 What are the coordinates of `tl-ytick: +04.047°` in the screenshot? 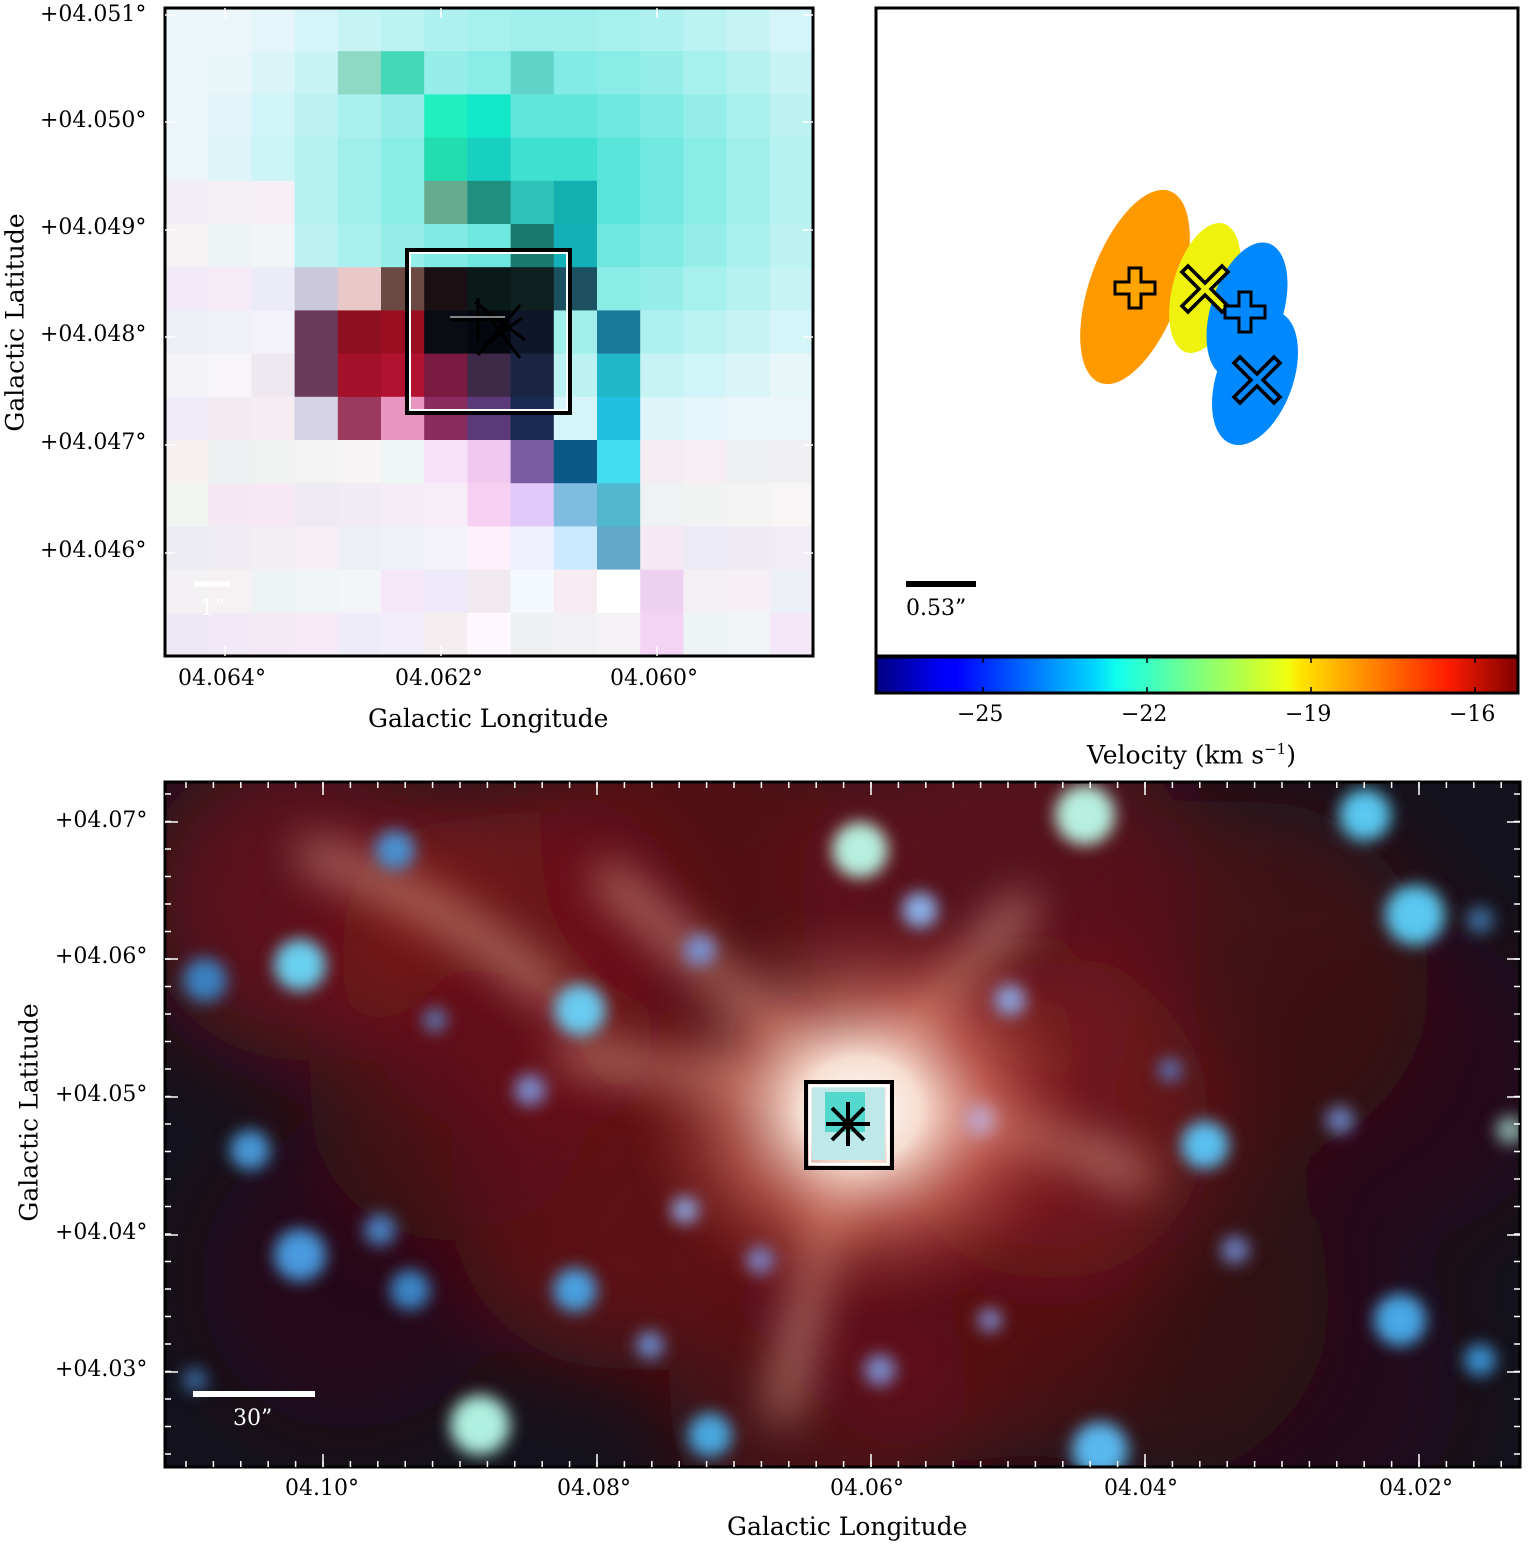 It's located at (93, 442).